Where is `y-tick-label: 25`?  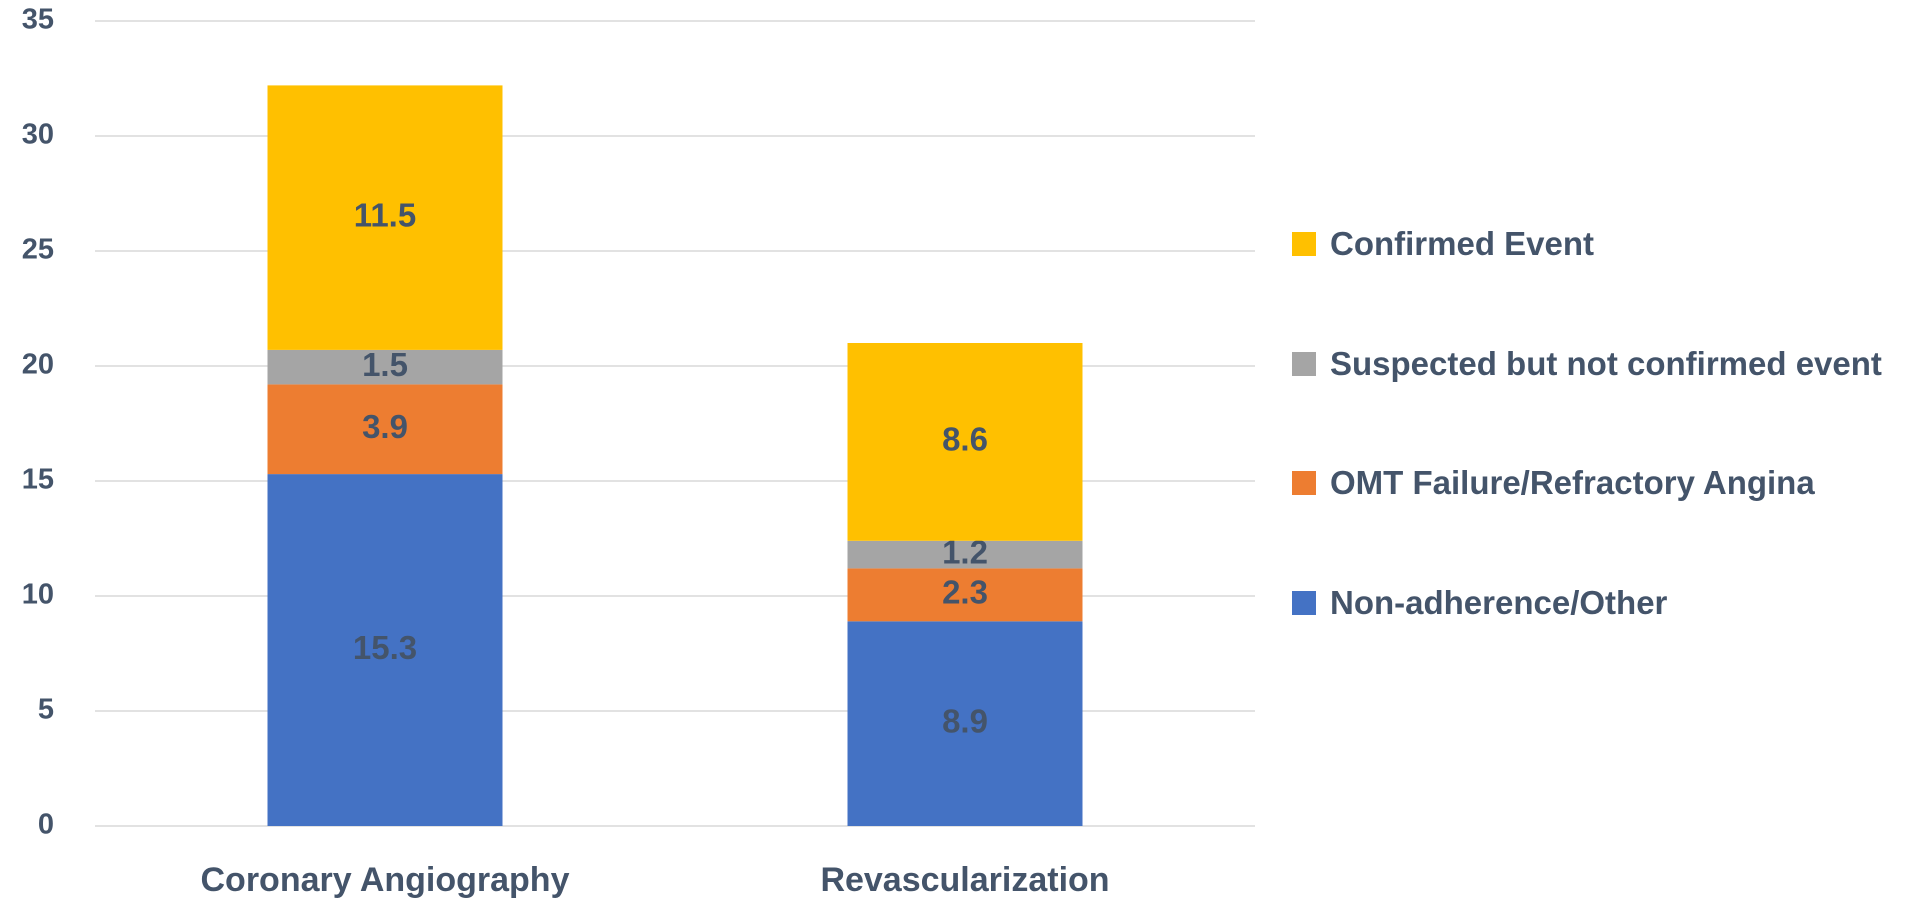
y-tick-label: 25 is located at coordinates (38, 250).